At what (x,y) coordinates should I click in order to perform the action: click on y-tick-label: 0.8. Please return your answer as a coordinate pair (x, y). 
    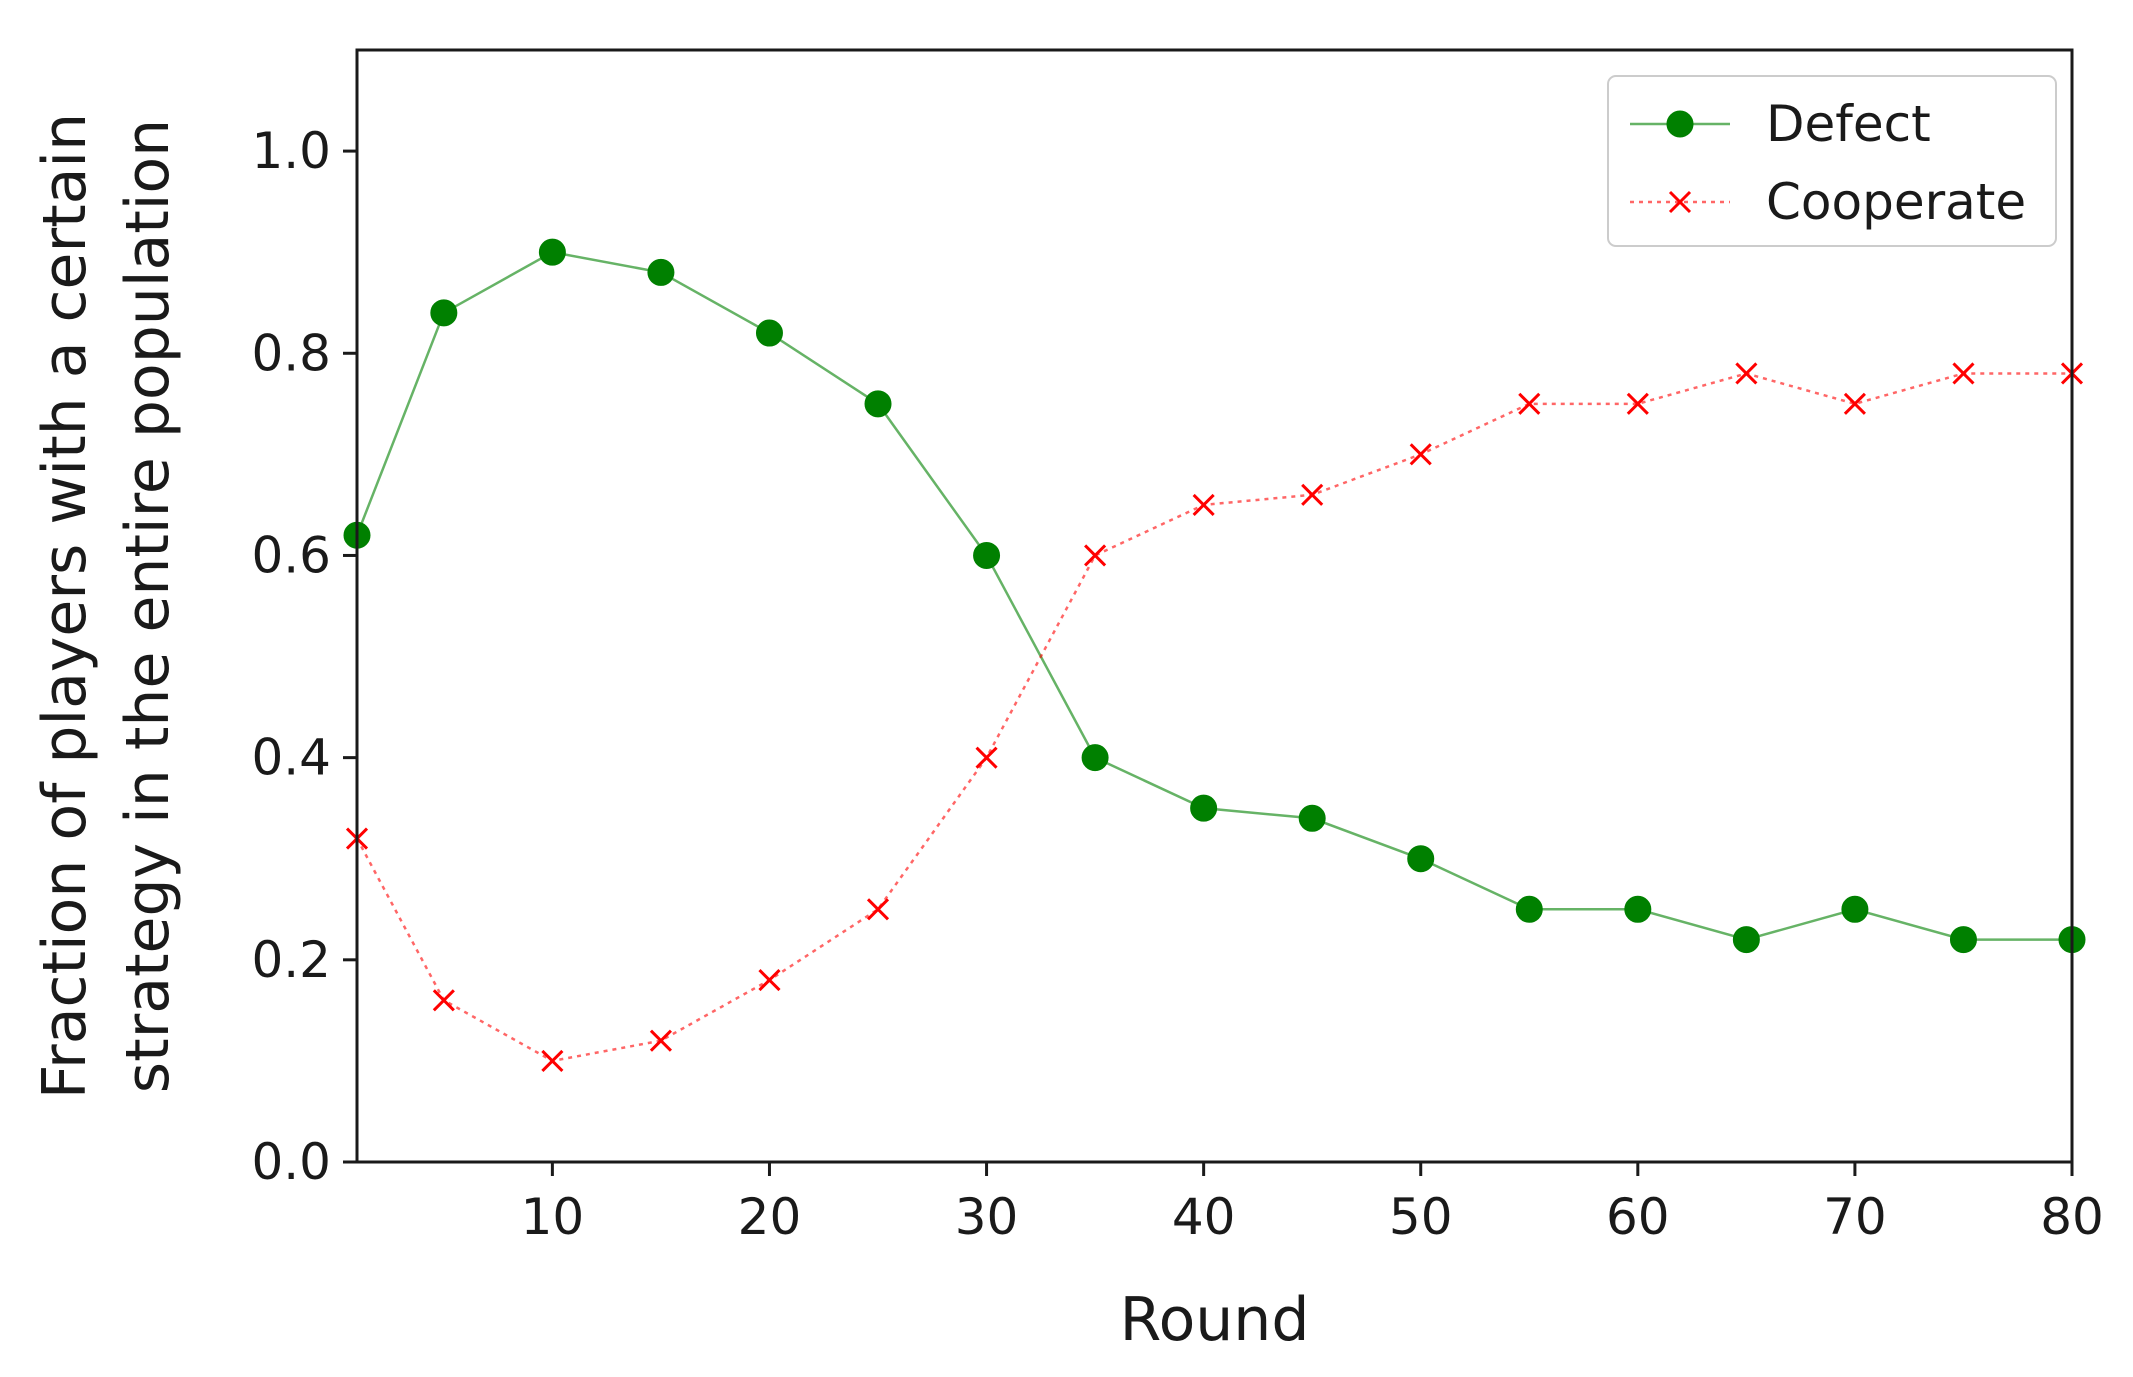
    Looking at the image, I should click on (291, 353).